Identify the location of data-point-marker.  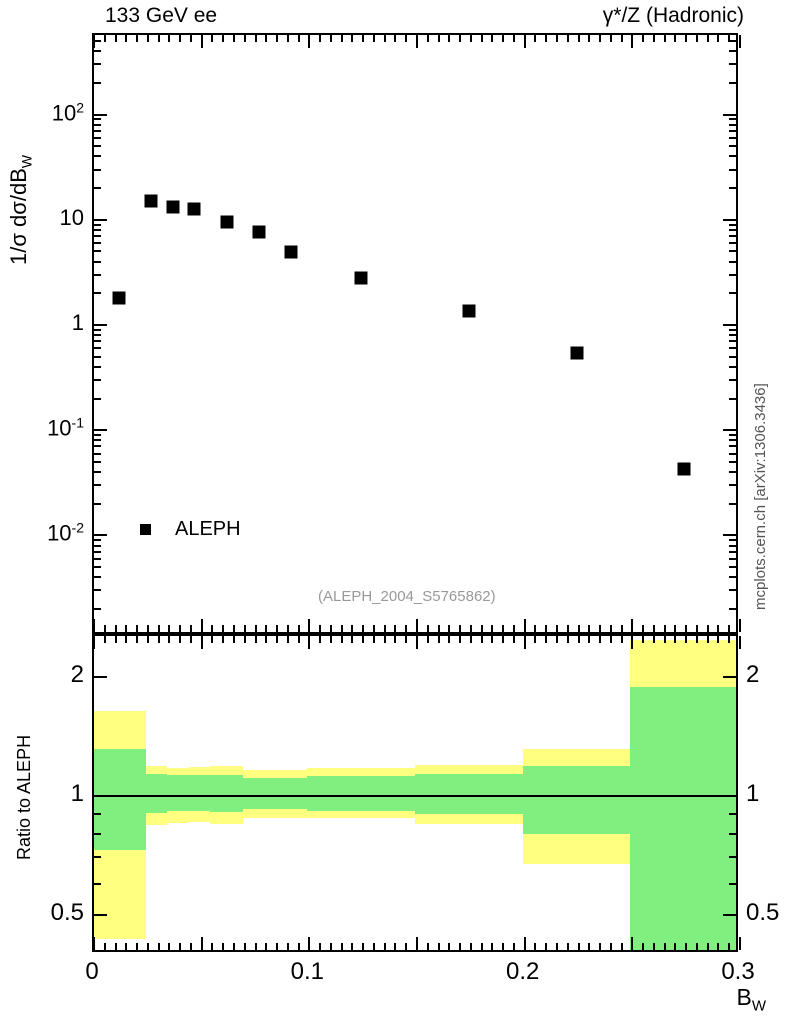
(684, 469).